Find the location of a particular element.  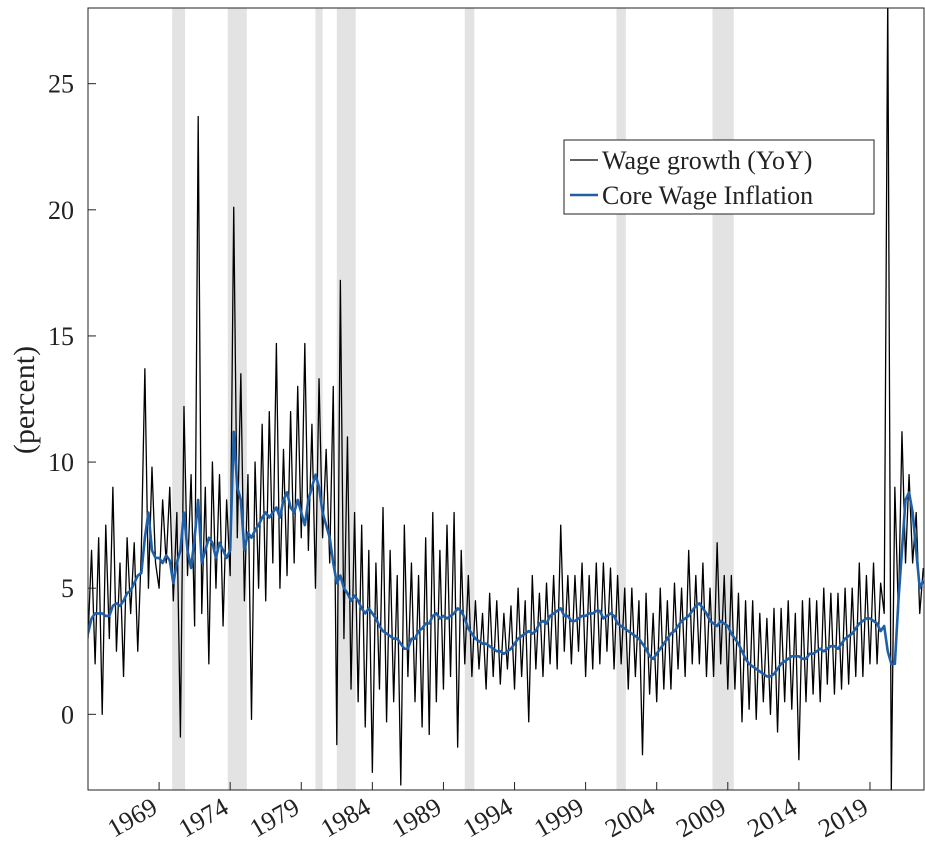

x-tick-label: 2014 is located at coordinates (772, 817).